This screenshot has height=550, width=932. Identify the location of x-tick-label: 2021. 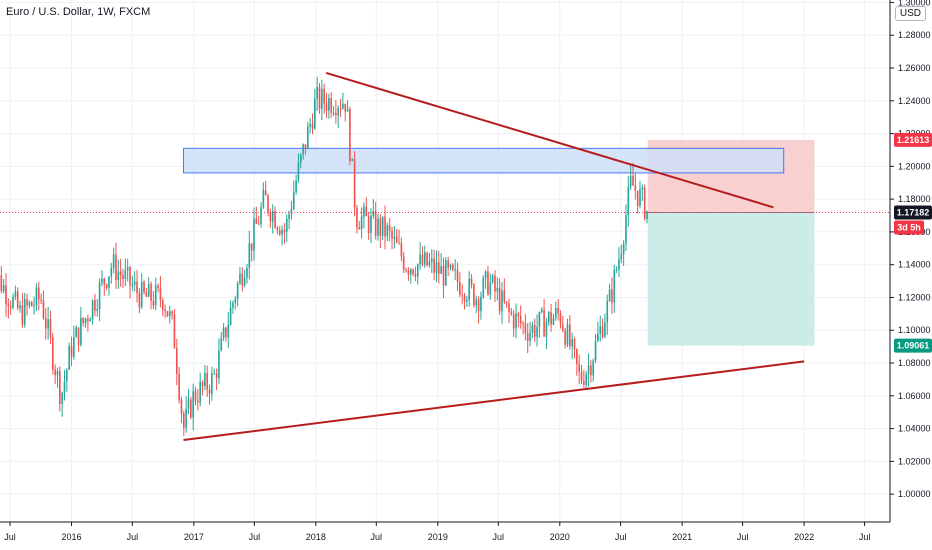
(682, 537).